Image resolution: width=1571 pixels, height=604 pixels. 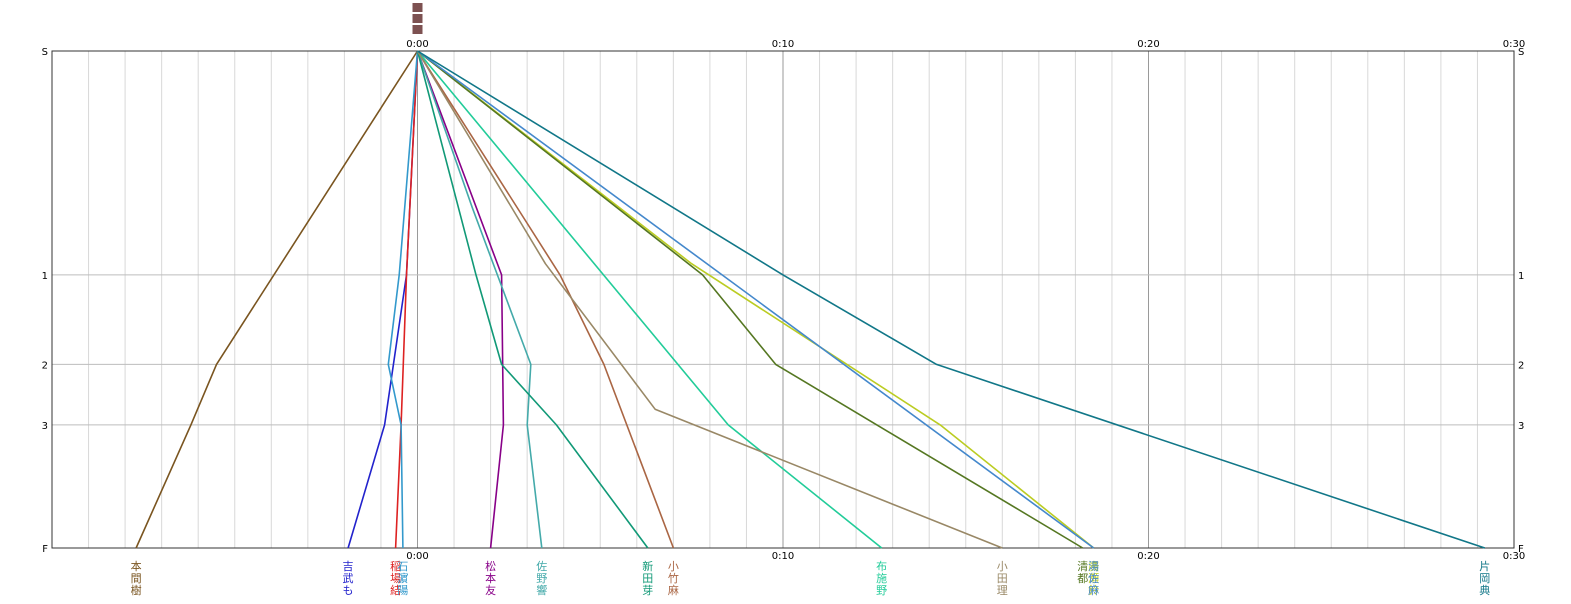 I want to click on station-label-right: S, so click(x=1521, y=52).